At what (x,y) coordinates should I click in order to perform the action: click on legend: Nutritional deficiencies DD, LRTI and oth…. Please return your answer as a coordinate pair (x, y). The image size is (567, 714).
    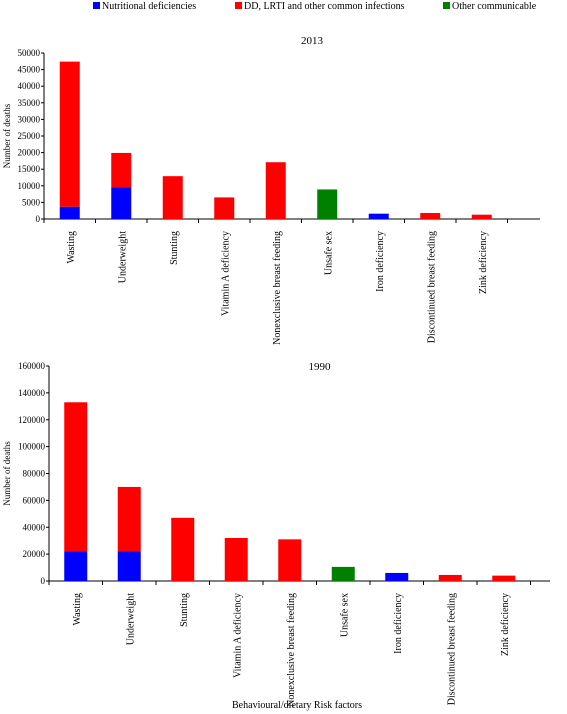
    Looking at the image, I should click on (315, 6).